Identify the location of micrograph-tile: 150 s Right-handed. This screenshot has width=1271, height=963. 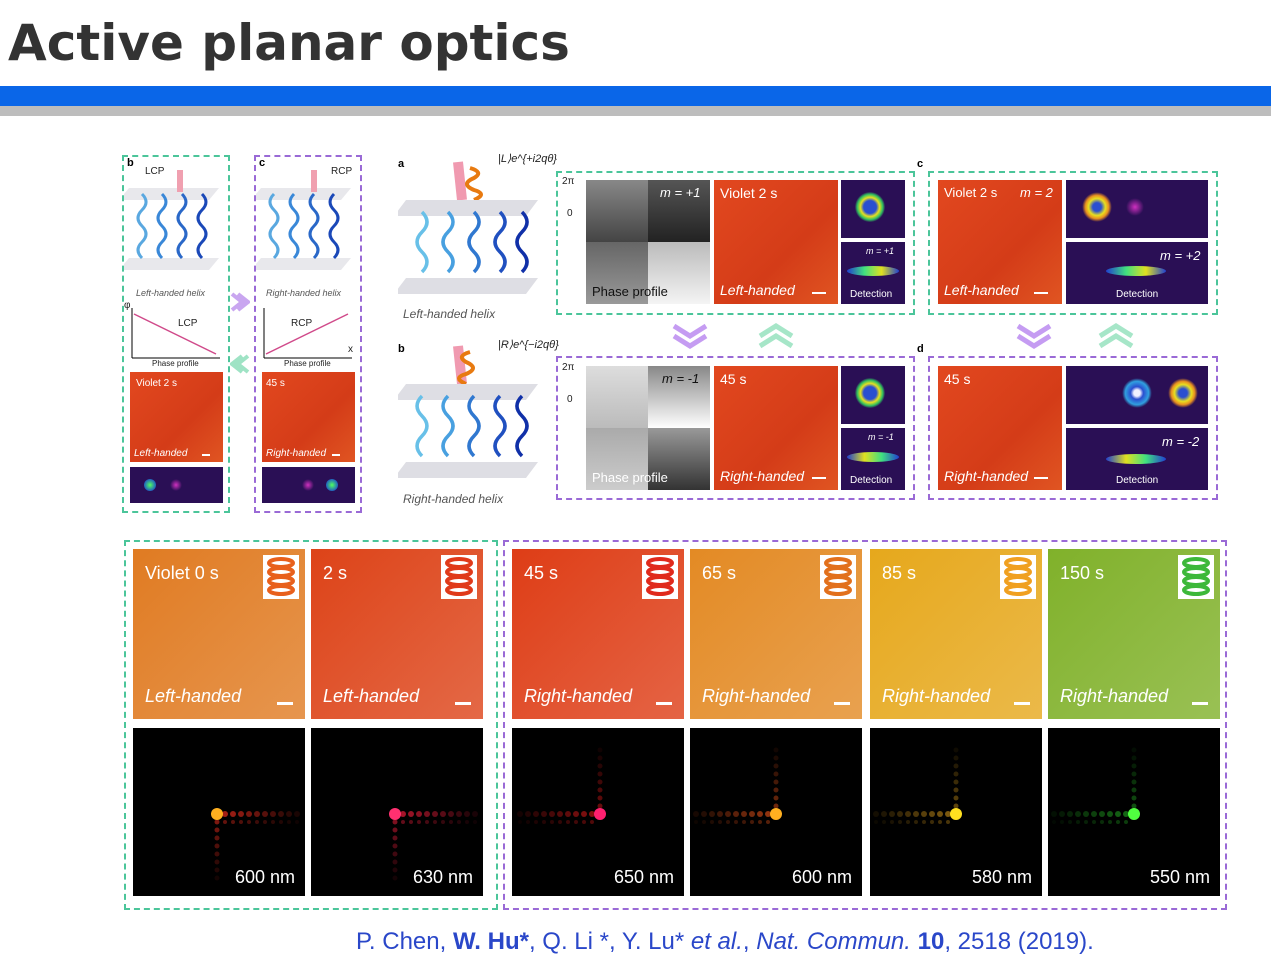
(1134, 634).